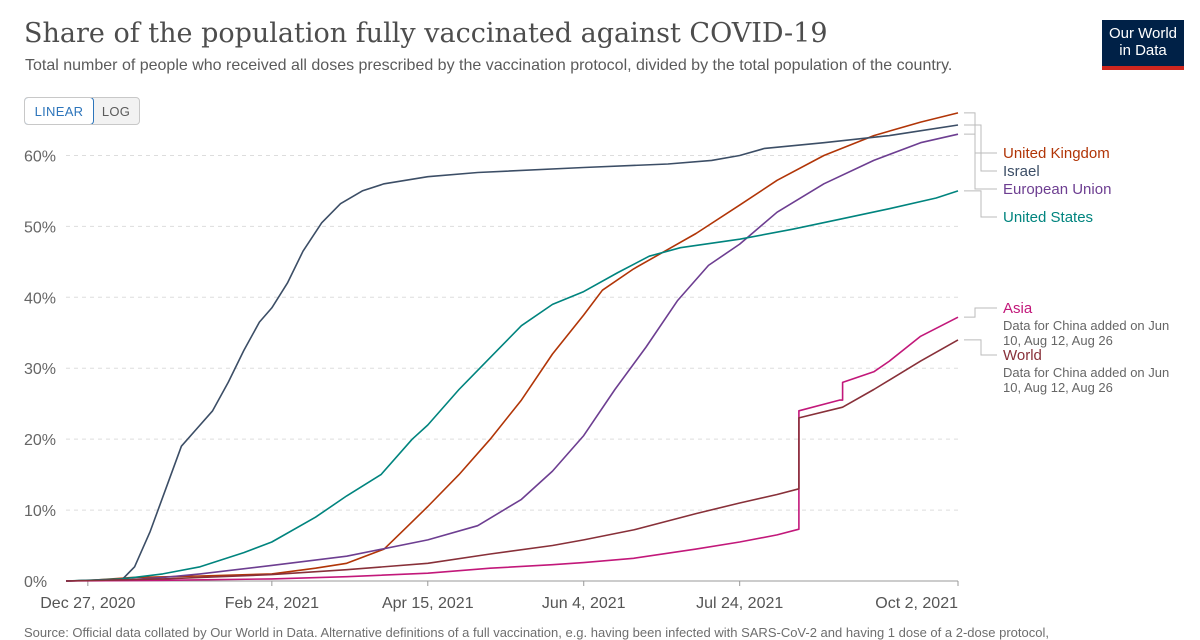  What do you see at coordinates (916, 603) in the screenshot?
I see `x-tick-label-5: Oct 2, 2021` at bounding box center [916, 603].